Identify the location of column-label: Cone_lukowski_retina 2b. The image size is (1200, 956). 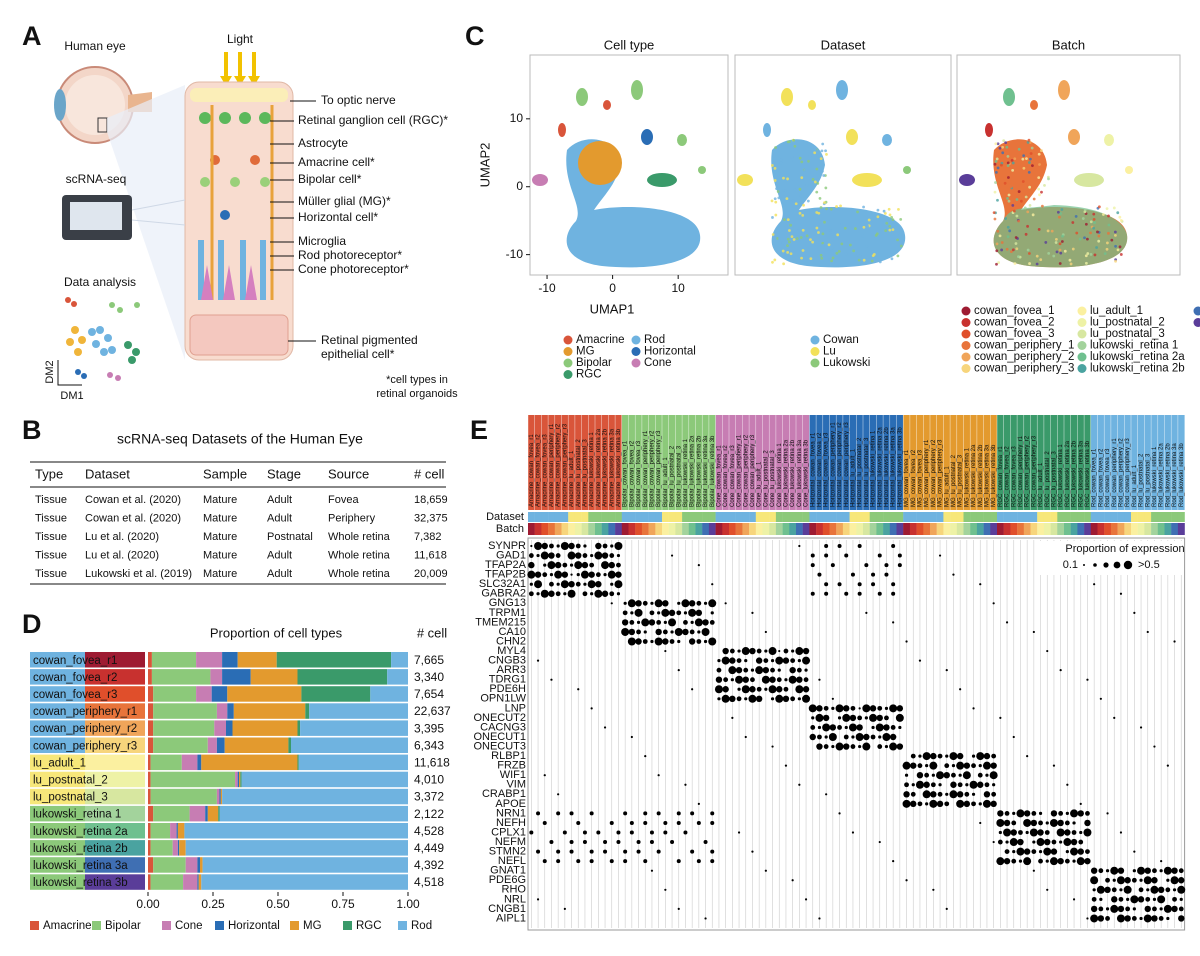
(793, 473).